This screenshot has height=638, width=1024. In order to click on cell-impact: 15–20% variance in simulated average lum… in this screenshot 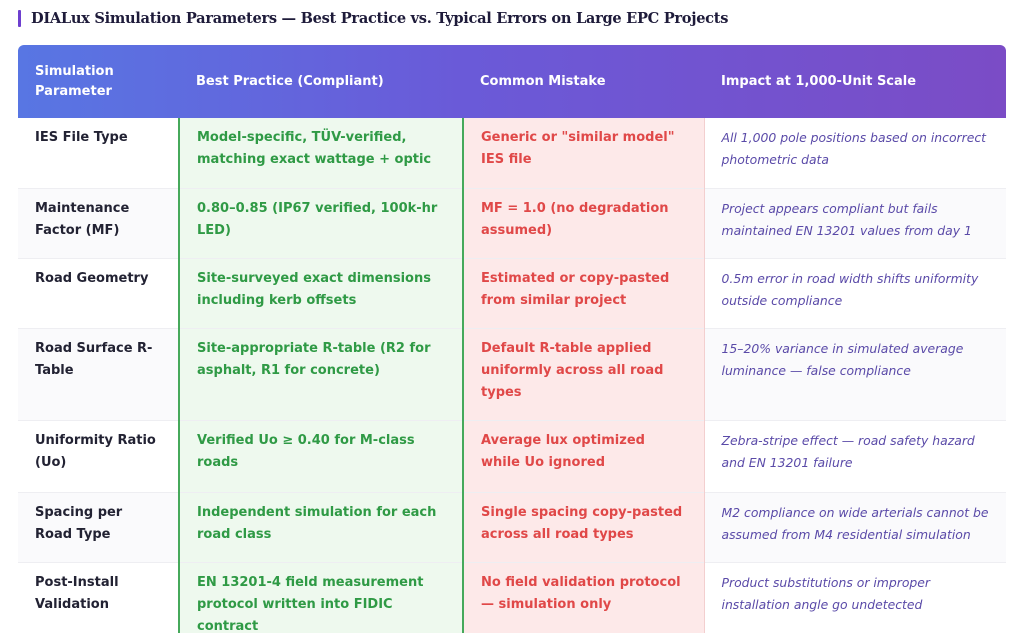, I will do `click(855, 374)`.